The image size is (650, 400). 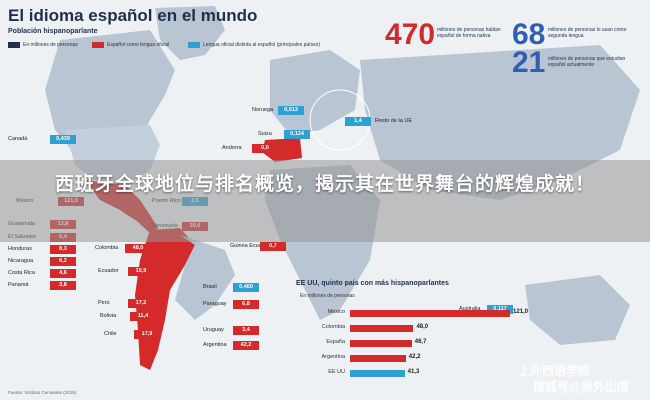 What do you see at coordinates (410, 34) in the screenshot?
I see `stat-470-number: 470` at bounding box center [410, 34].